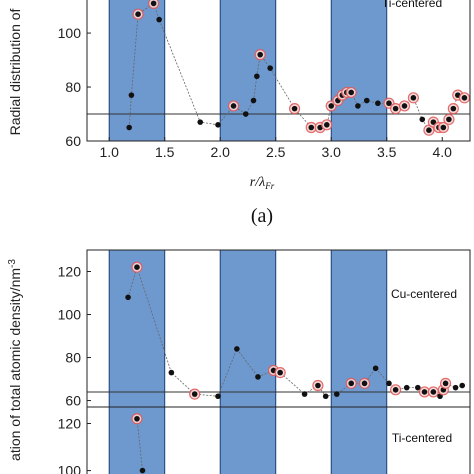 Image resolution: width=474 pixels, height=474 pixels. I want to click on x-axis-label: r/λFr, so click(262, 183).